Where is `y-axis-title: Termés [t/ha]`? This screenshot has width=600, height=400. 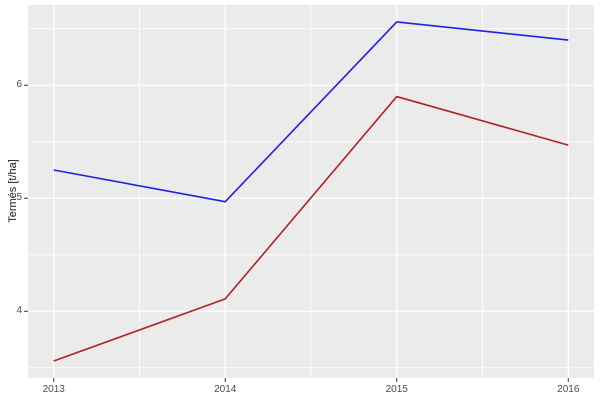 y-axis-title: Termés [t/ha] is located at coordinates (13, 191).